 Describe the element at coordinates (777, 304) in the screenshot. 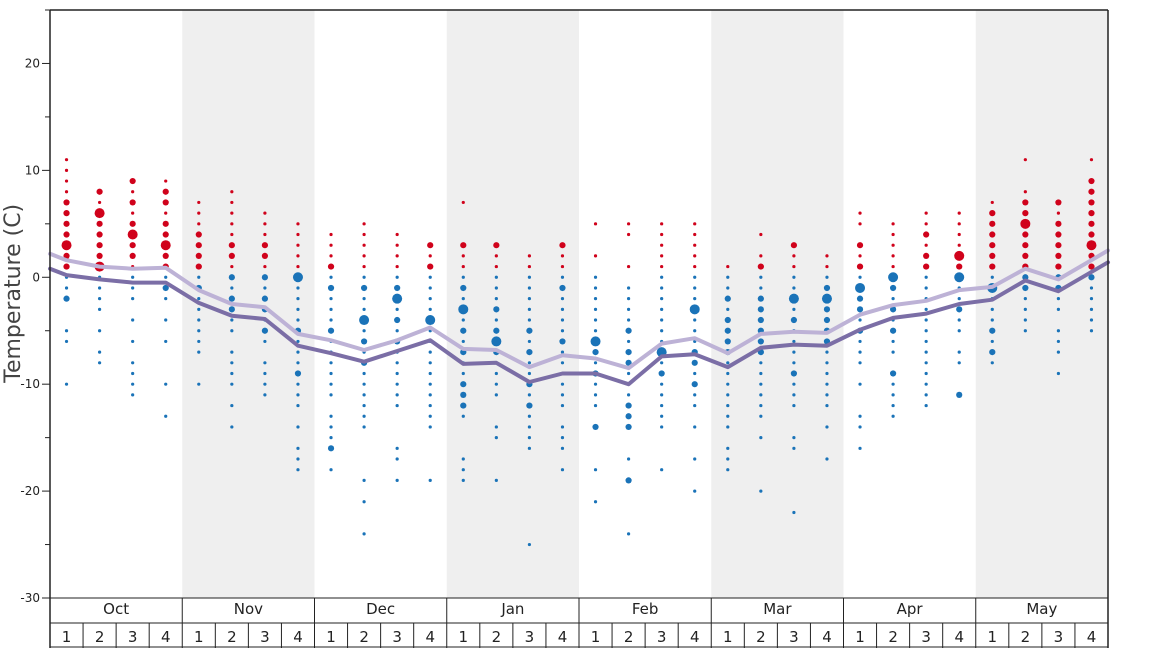

I see `month-shade-mar` at that location.